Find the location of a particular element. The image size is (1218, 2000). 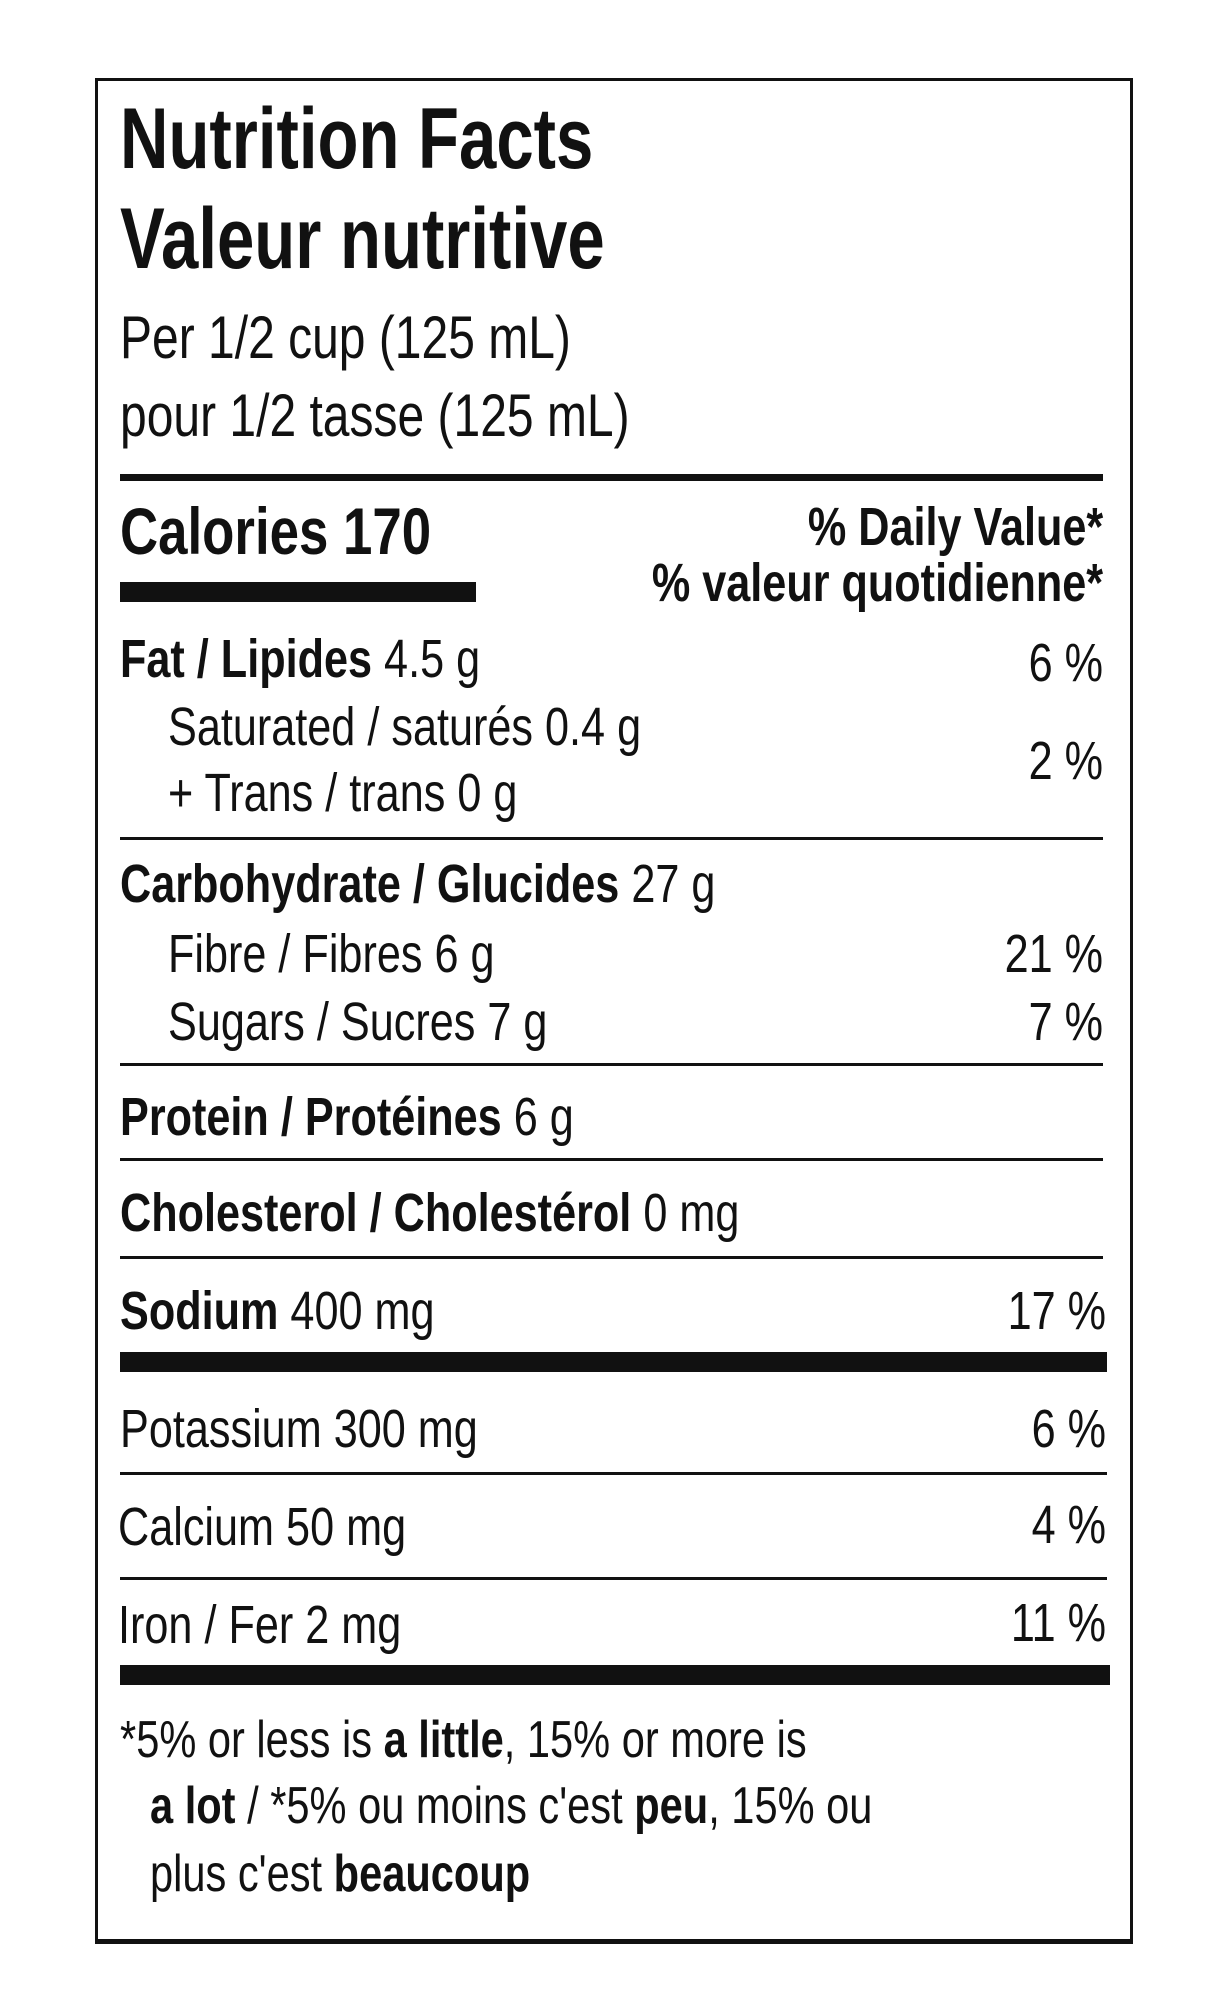

protein-amount: 6 g is located at coordinates (543, 1117).